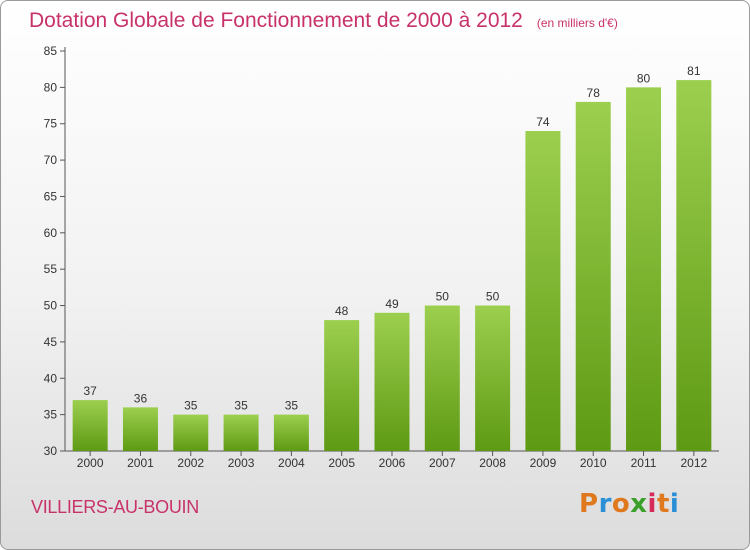 The height and width of the screenshot is (550, 750). Describe the element at coordinates (589, 504) in the screenshot. I see `logo-letter: P` at that location.